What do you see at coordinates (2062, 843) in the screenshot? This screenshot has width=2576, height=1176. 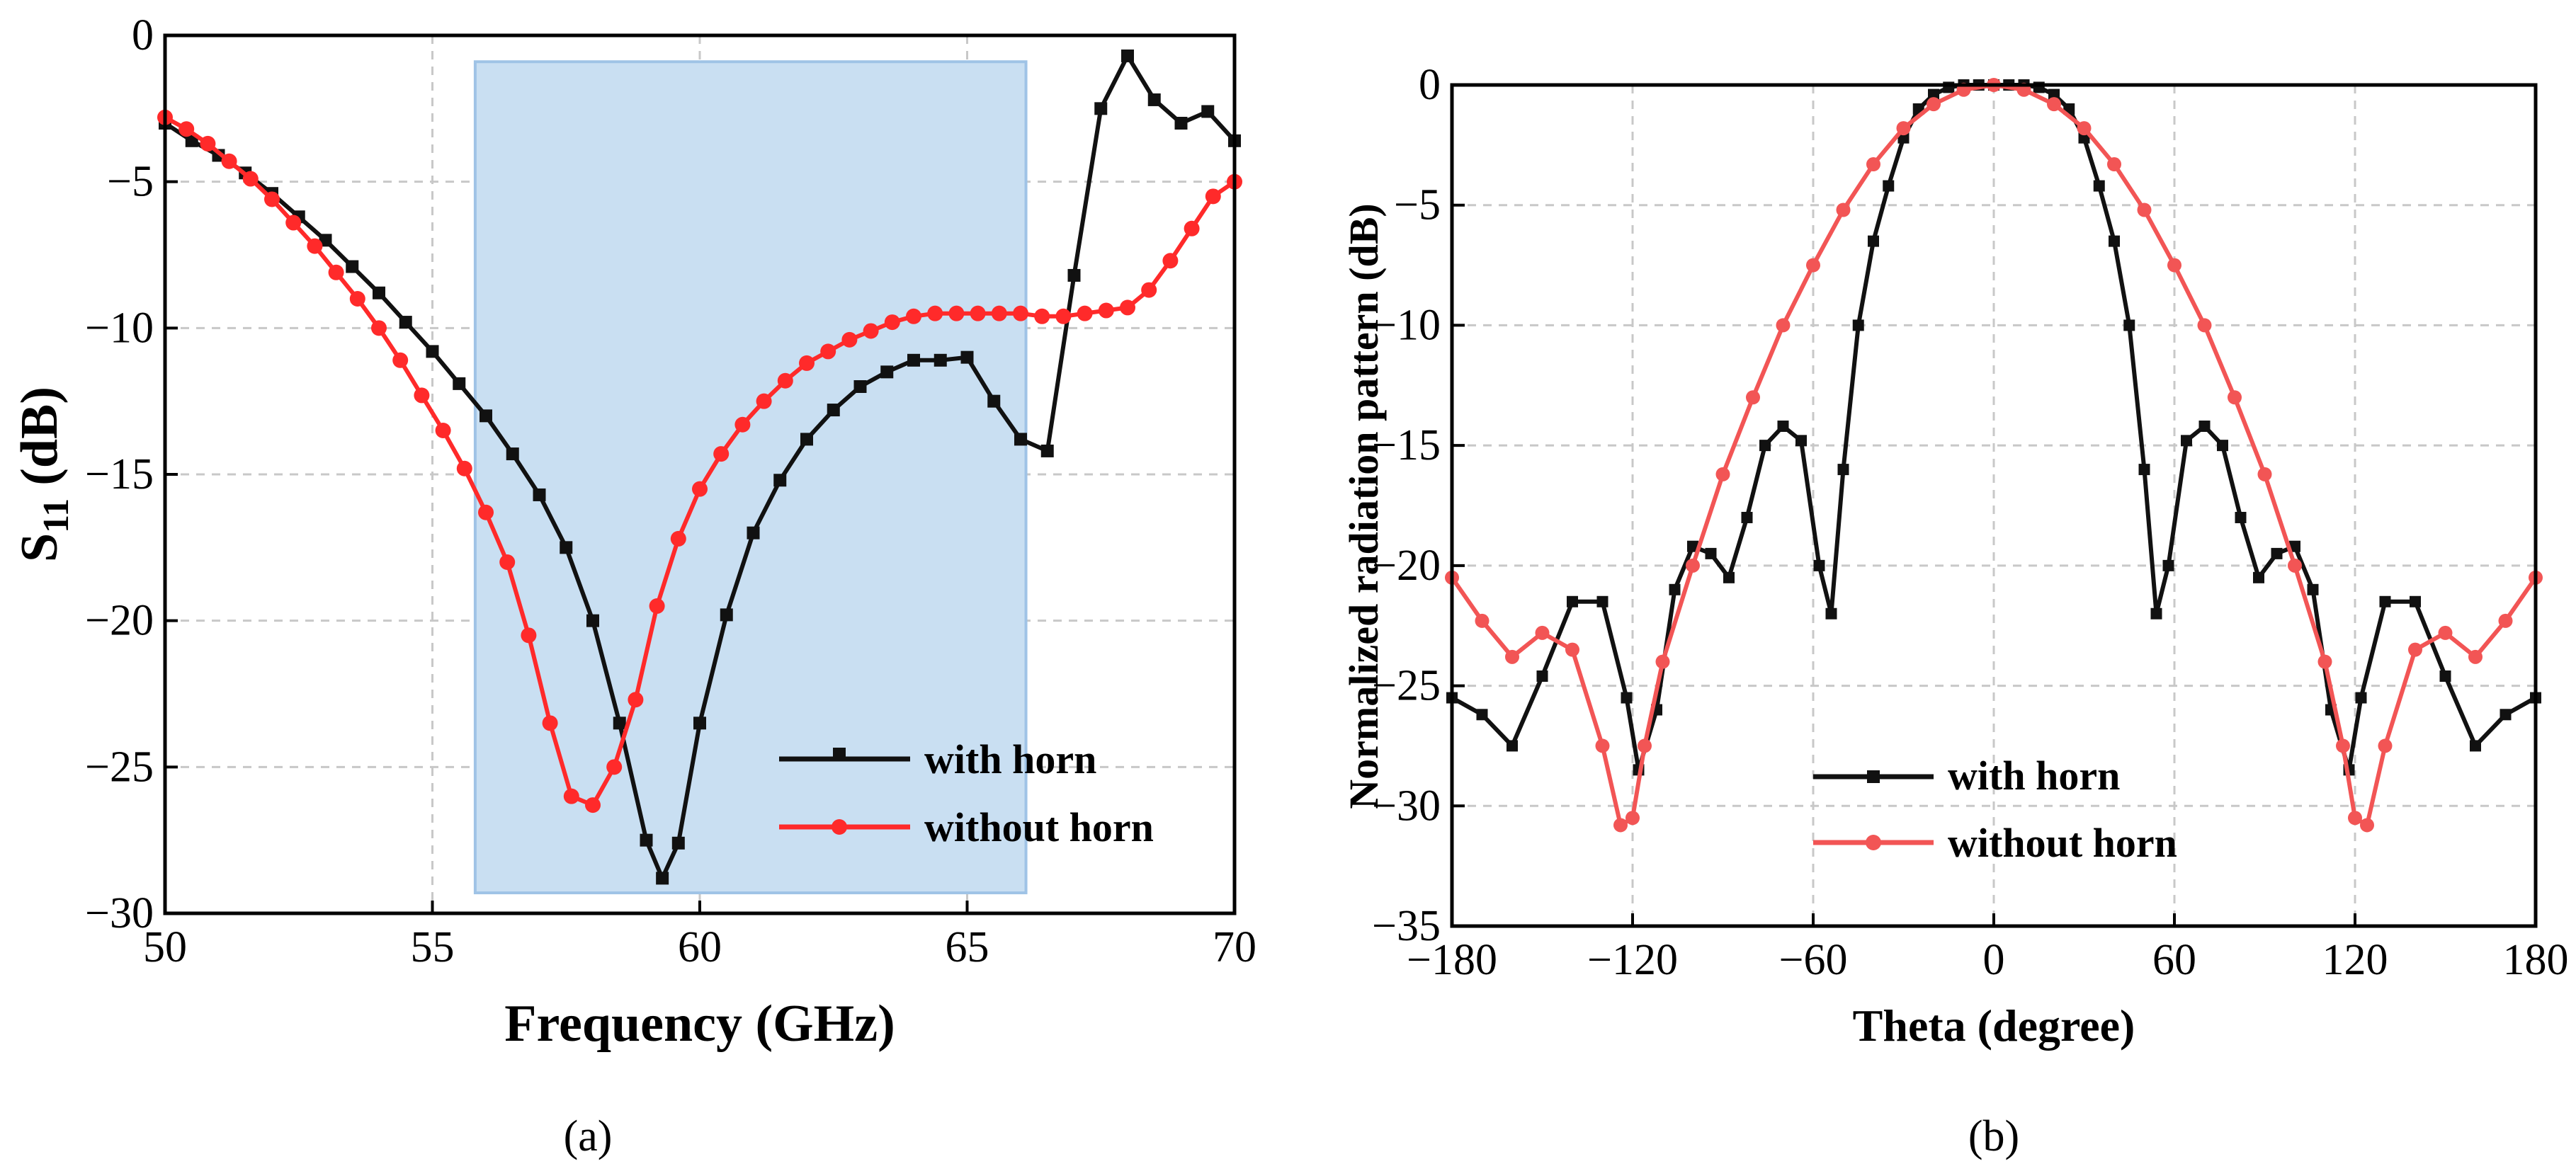 I see `legend-b-without-horn-label: without horn` at bounding box center [2062, 843].